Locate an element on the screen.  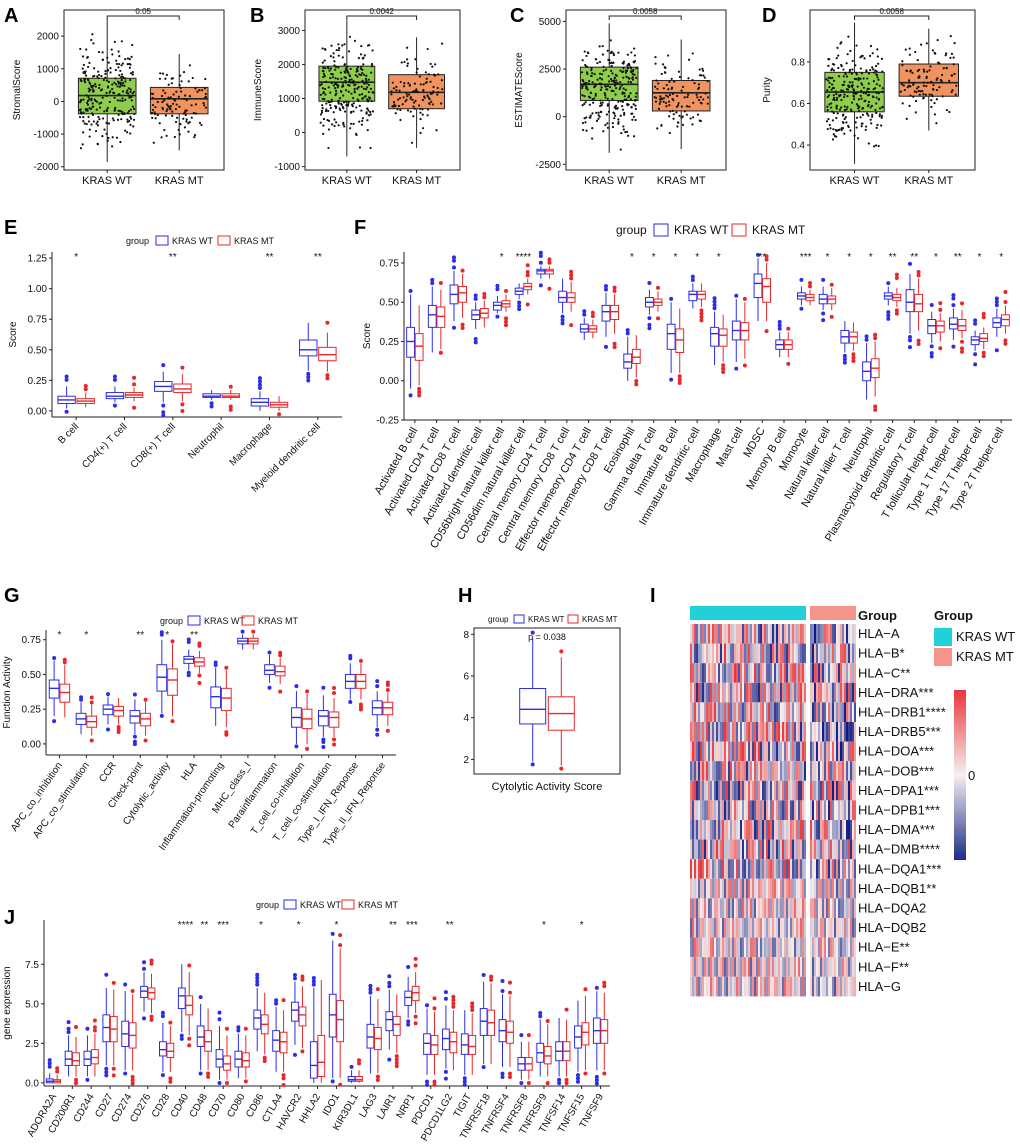
box is located at coordinates (295, 1011).